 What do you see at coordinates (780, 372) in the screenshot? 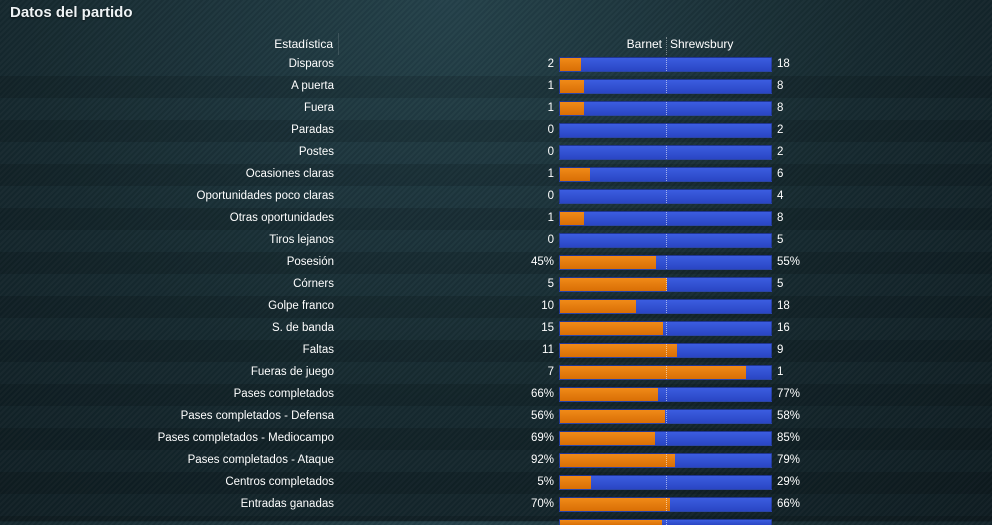
I see `away-value: 1` at bounding box center [780, 372].